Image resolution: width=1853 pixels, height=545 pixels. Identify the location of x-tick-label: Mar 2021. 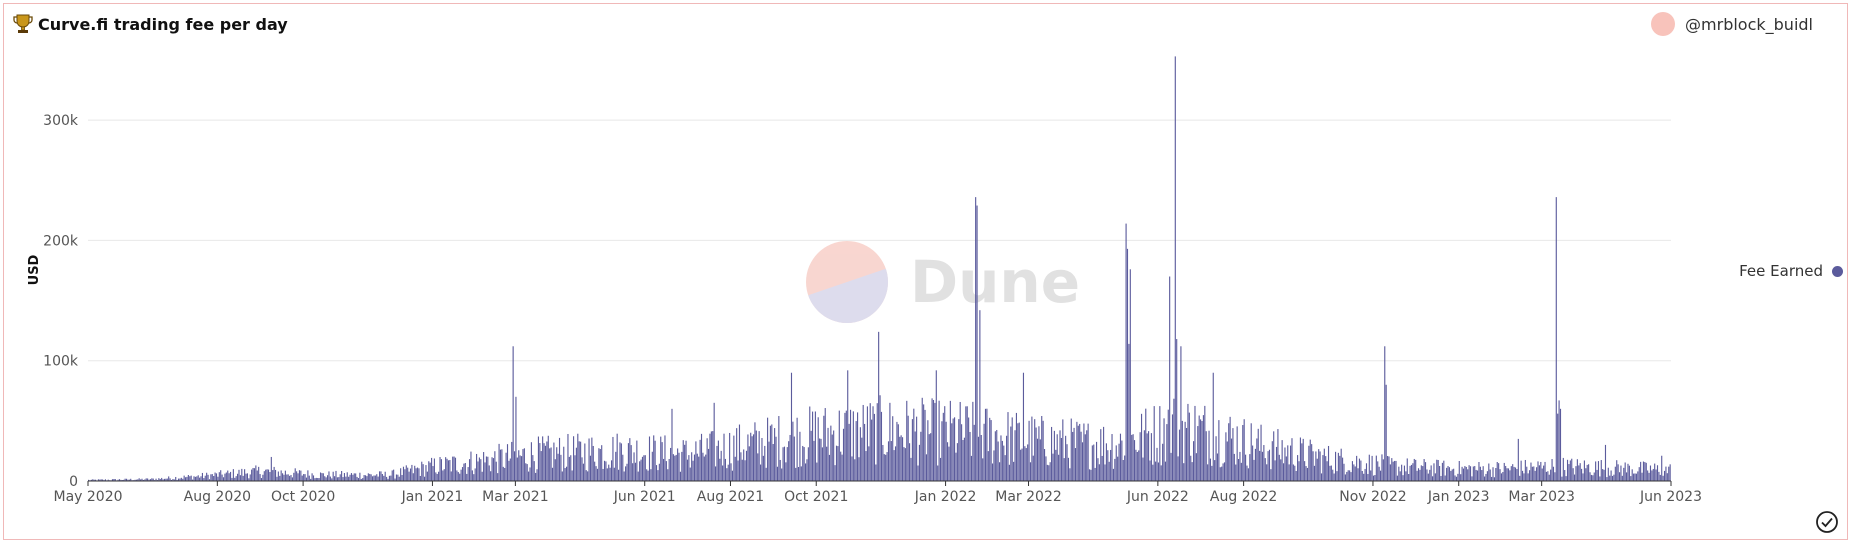
(515, 497).